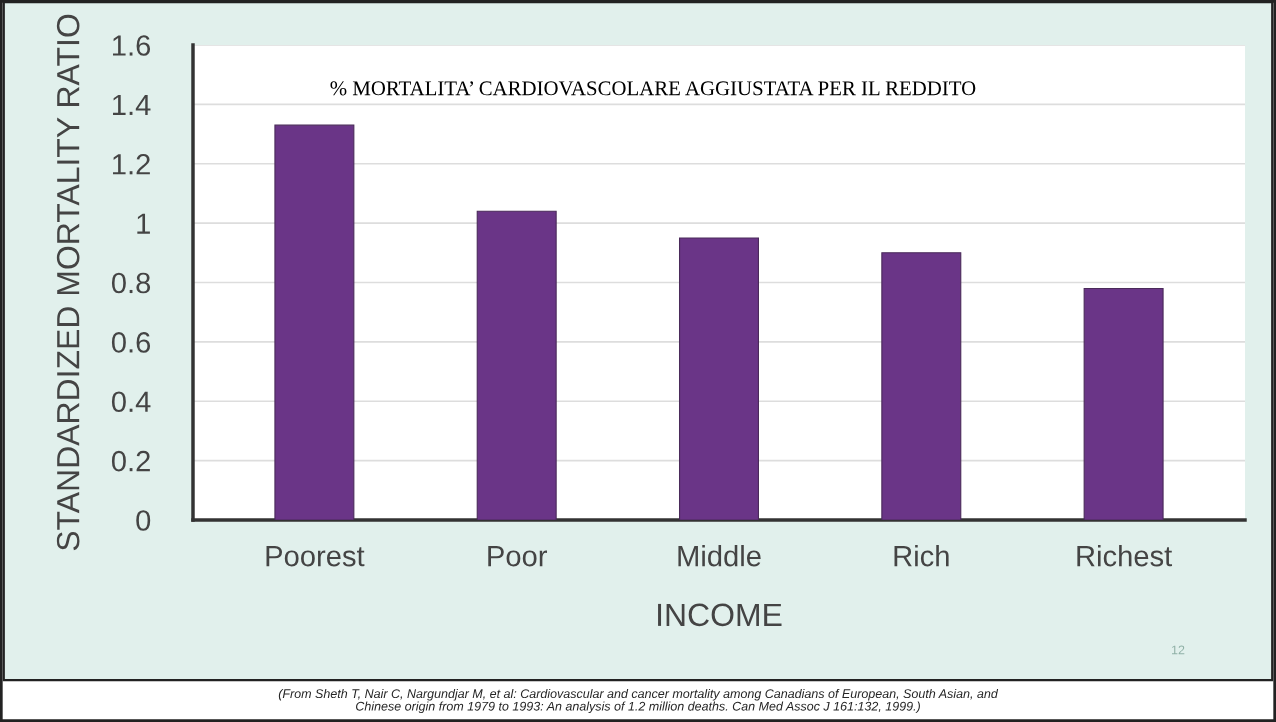 The width and height of the screenshot is (1276, 722). Describe the element at coordinates (921, 556) in the screenshot. I see `x-tick-label: Rich` at that location.